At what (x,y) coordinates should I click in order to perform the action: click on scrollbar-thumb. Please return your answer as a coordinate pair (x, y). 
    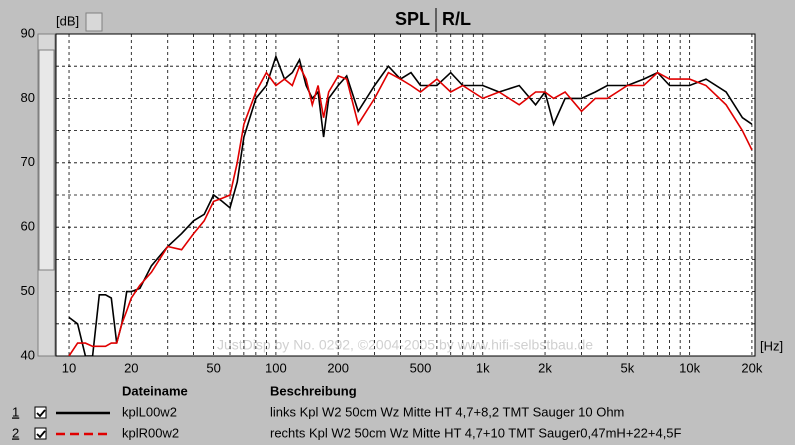
    Looking at the image, I should click on (46, 160).